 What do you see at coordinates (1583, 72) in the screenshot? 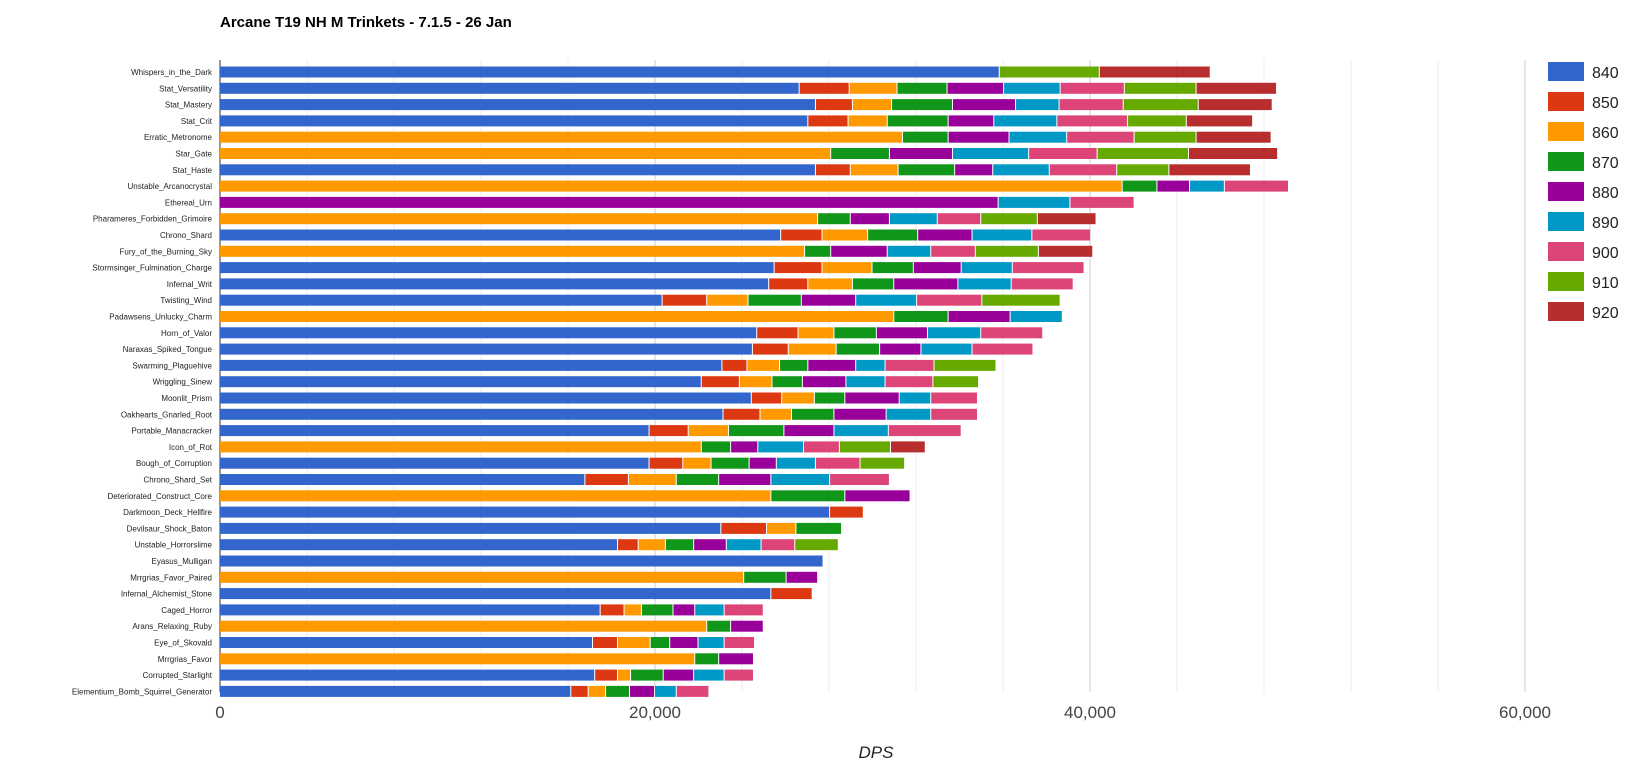
I see `legend-item-840: 840` at bounding box center [1583, 72].